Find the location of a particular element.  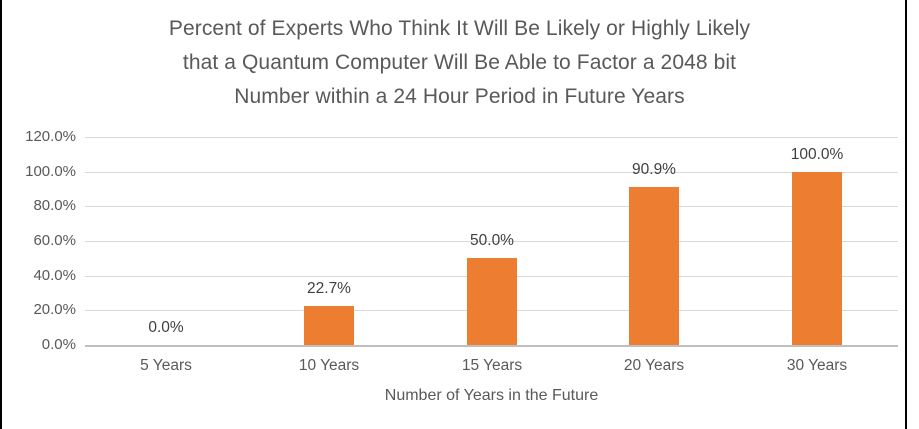

bar-10-years is located at coordinates (329, 325).